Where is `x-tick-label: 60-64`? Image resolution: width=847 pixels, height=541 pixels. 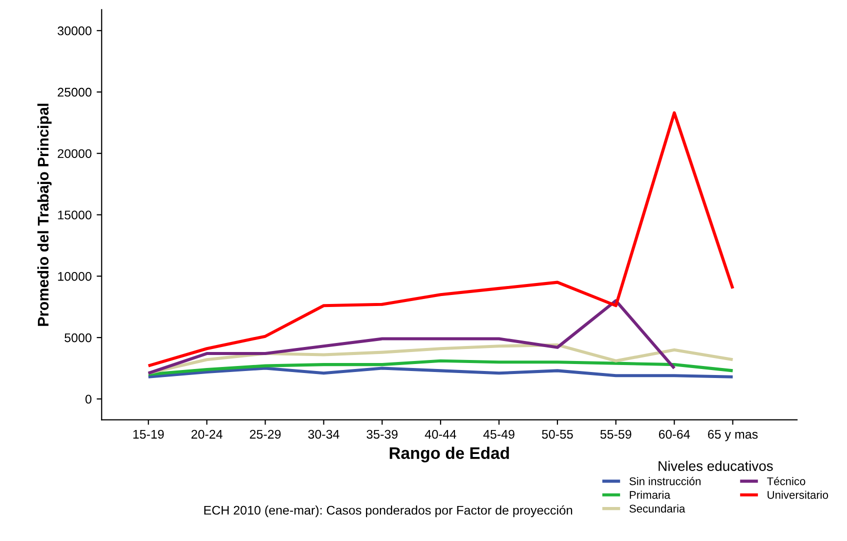
x-tick-label: 60-64 is located at coordinates (674, 434).